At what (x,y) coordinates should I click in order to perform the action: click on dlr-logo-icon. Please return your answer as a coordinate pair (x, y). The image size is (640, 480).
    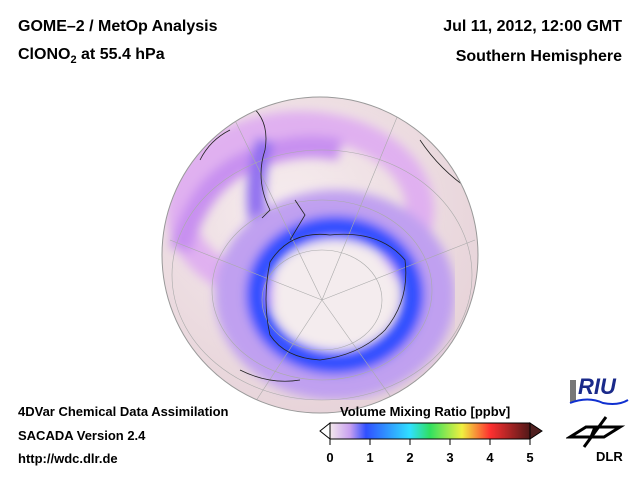
    Looking at the image, I should click on (595, 432).